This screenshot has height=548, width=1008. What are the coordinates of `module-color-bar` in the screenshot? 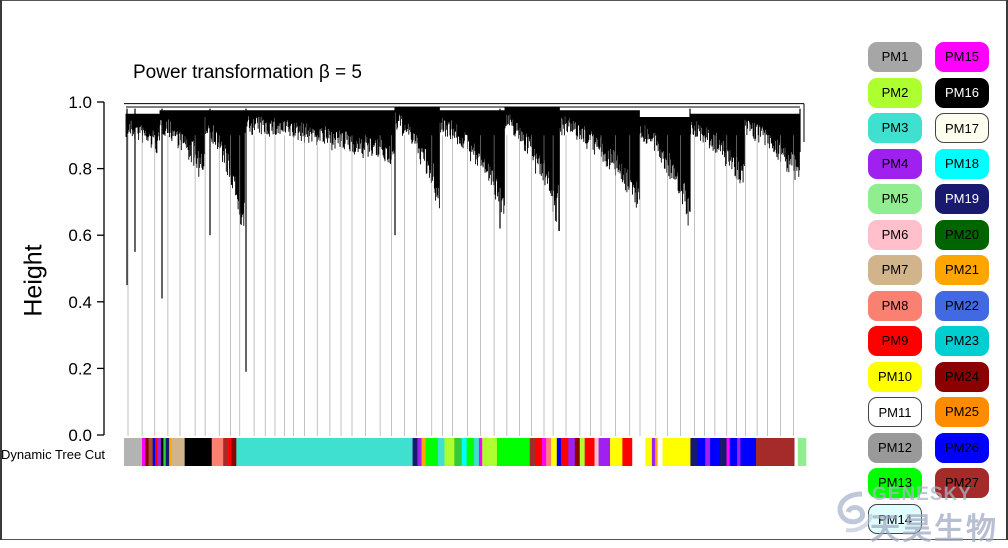 It's located at (465, 452).